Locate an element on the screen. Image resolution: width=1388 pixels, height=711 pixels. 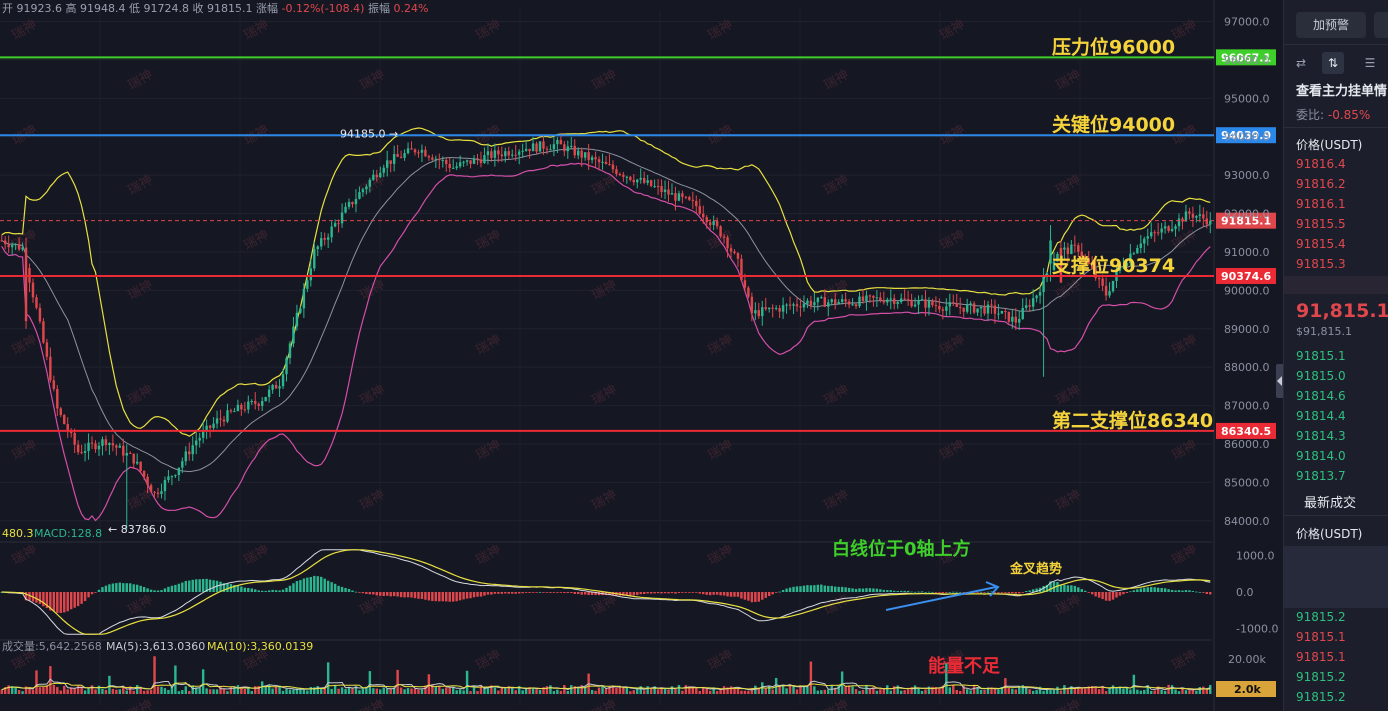
price-tick: 90000.0 is located at coordinates (1247, 290).